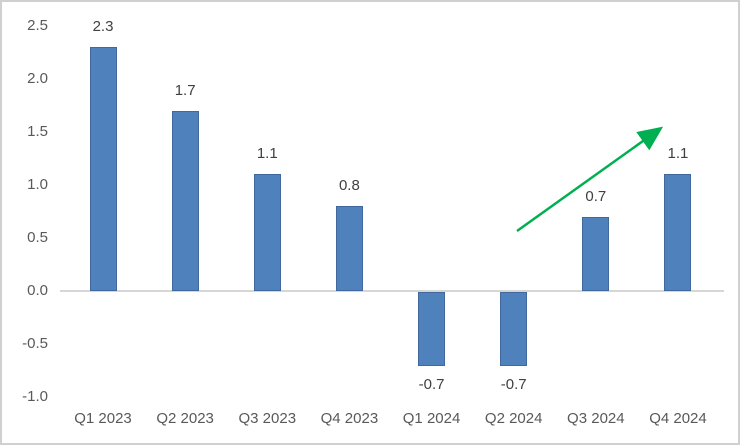  What do you see at coordinates (514, 329) in the screenshot?
I see `bar-q2-2024` at bounding box center [514, 329].